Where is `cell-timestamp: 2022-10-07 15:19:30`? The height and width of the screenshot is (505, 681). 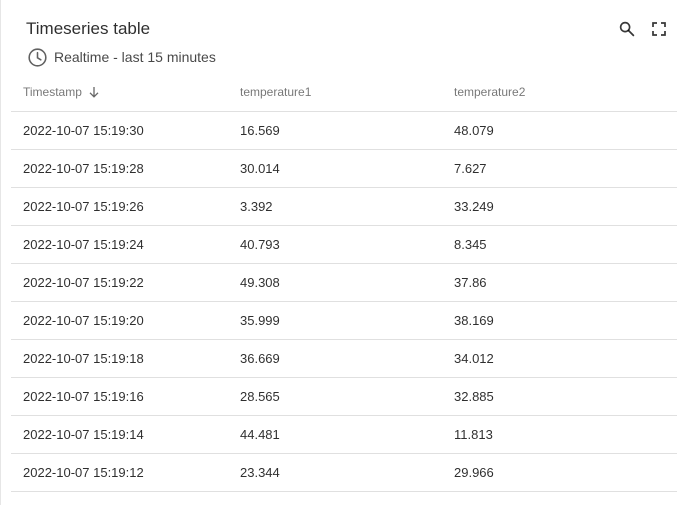 cell-timestamp: 2022-10-07 15:19:30 is located at coordinates (119, 130).